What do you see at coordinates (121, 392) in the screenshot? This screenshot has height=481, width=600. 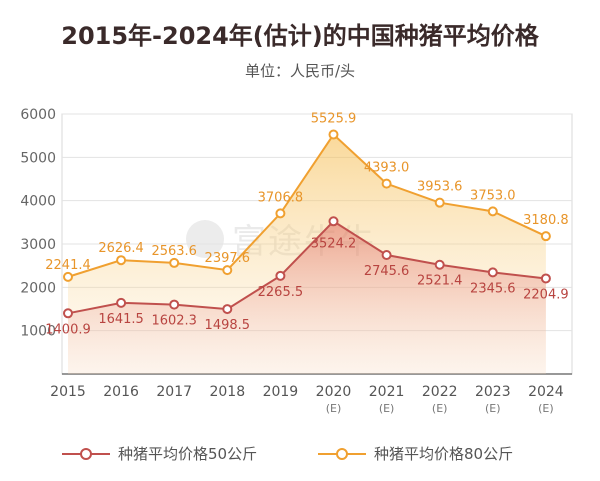 I see `x-tick-label: 2016` at bounding box center [121, 392].